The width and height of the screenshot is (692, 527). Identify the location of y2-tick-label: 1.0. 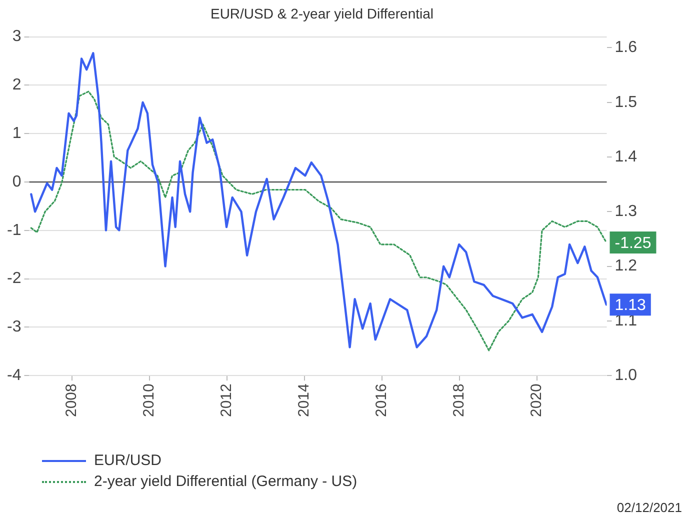
(626, 375).